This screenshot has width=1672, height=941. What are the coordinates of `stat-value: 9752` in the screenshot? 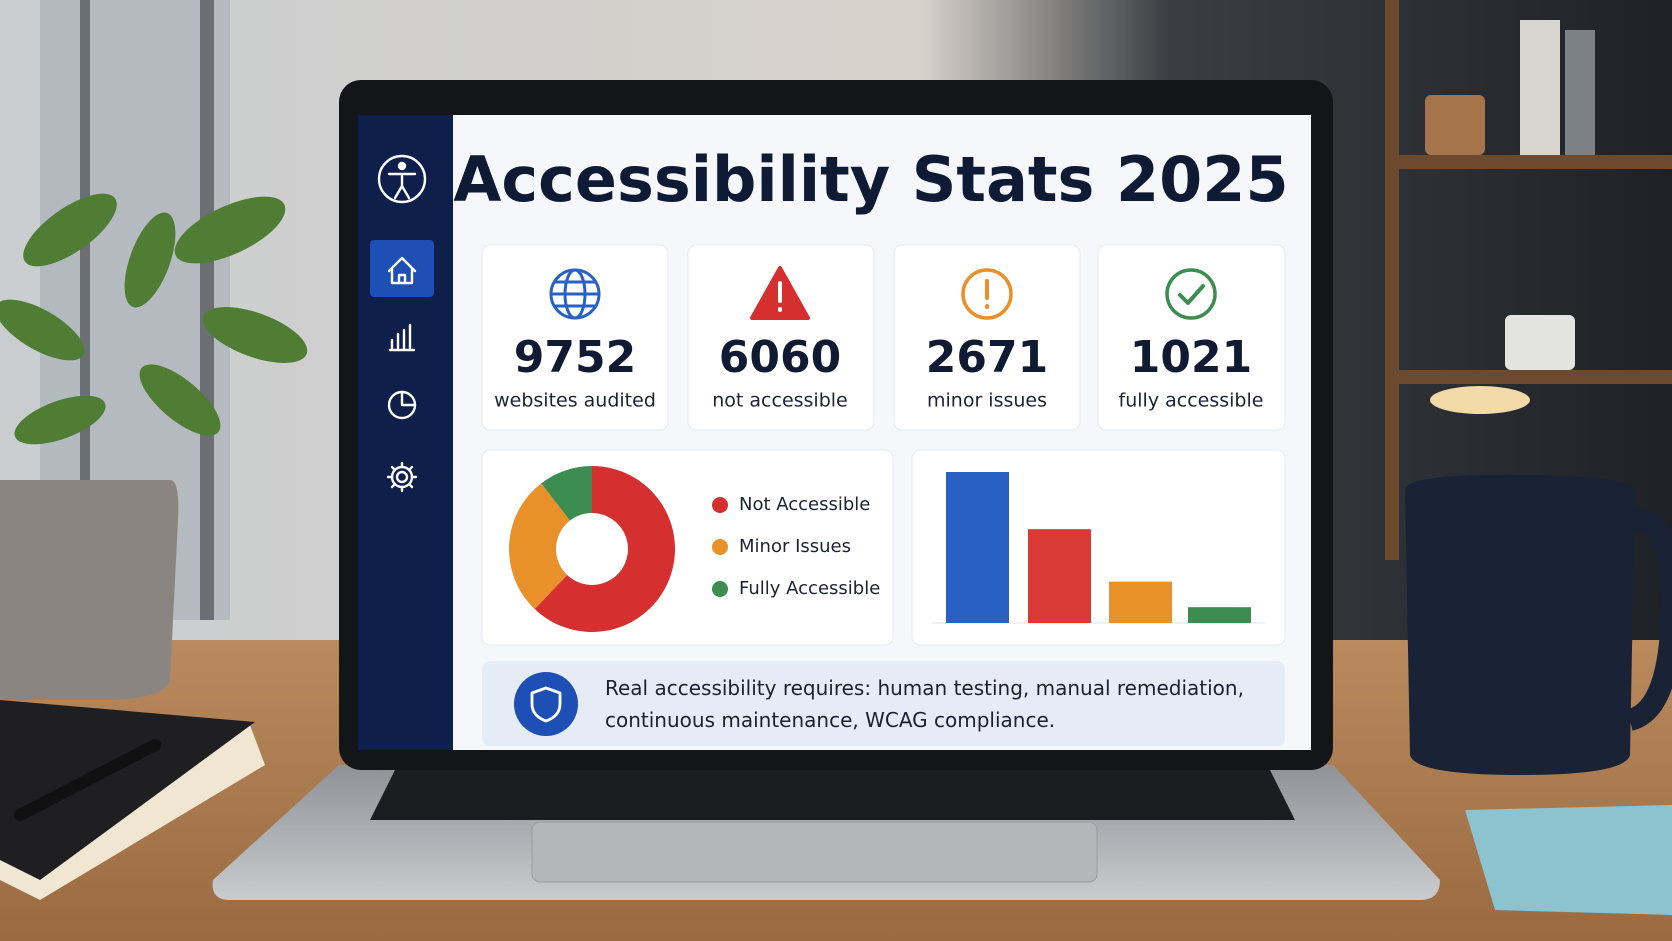 It's located at (575, 357).